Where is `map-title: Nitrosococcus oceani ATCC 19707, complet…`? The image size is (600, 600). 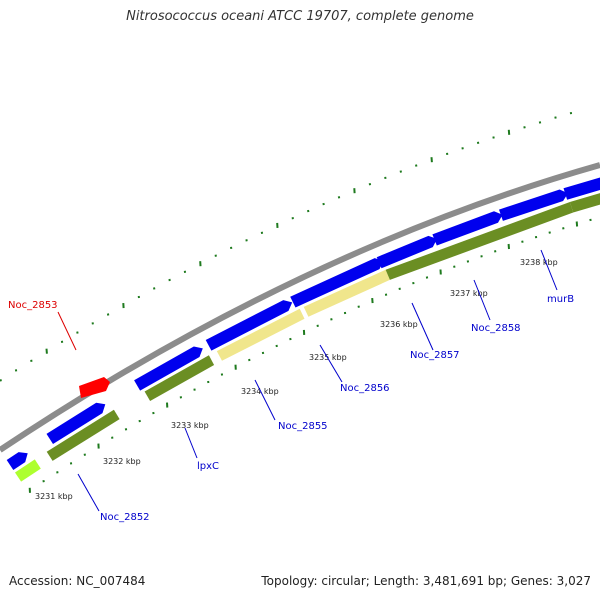 map-title: Nitrosococcus oceani ATCC 19707, complet… is located at coordinates (300, 16).